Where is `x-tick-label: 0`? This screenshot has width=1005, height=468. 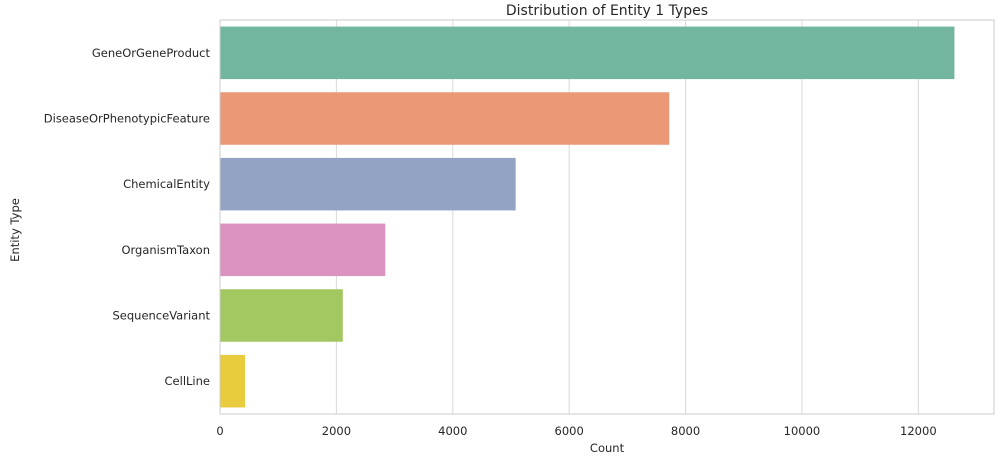 x-tick-label: 0 is located at coordinates (219, 431).